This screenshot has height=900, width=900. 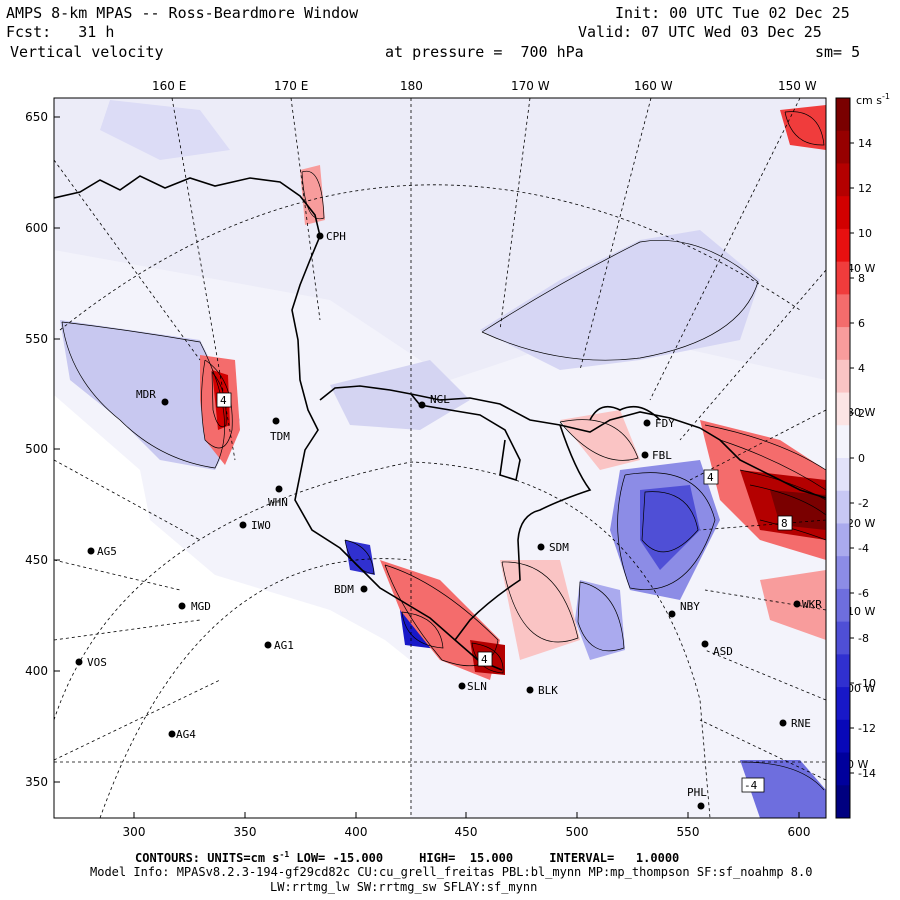 I want to click on colorbar-tick-label: 14, so click(x=865, y=143).